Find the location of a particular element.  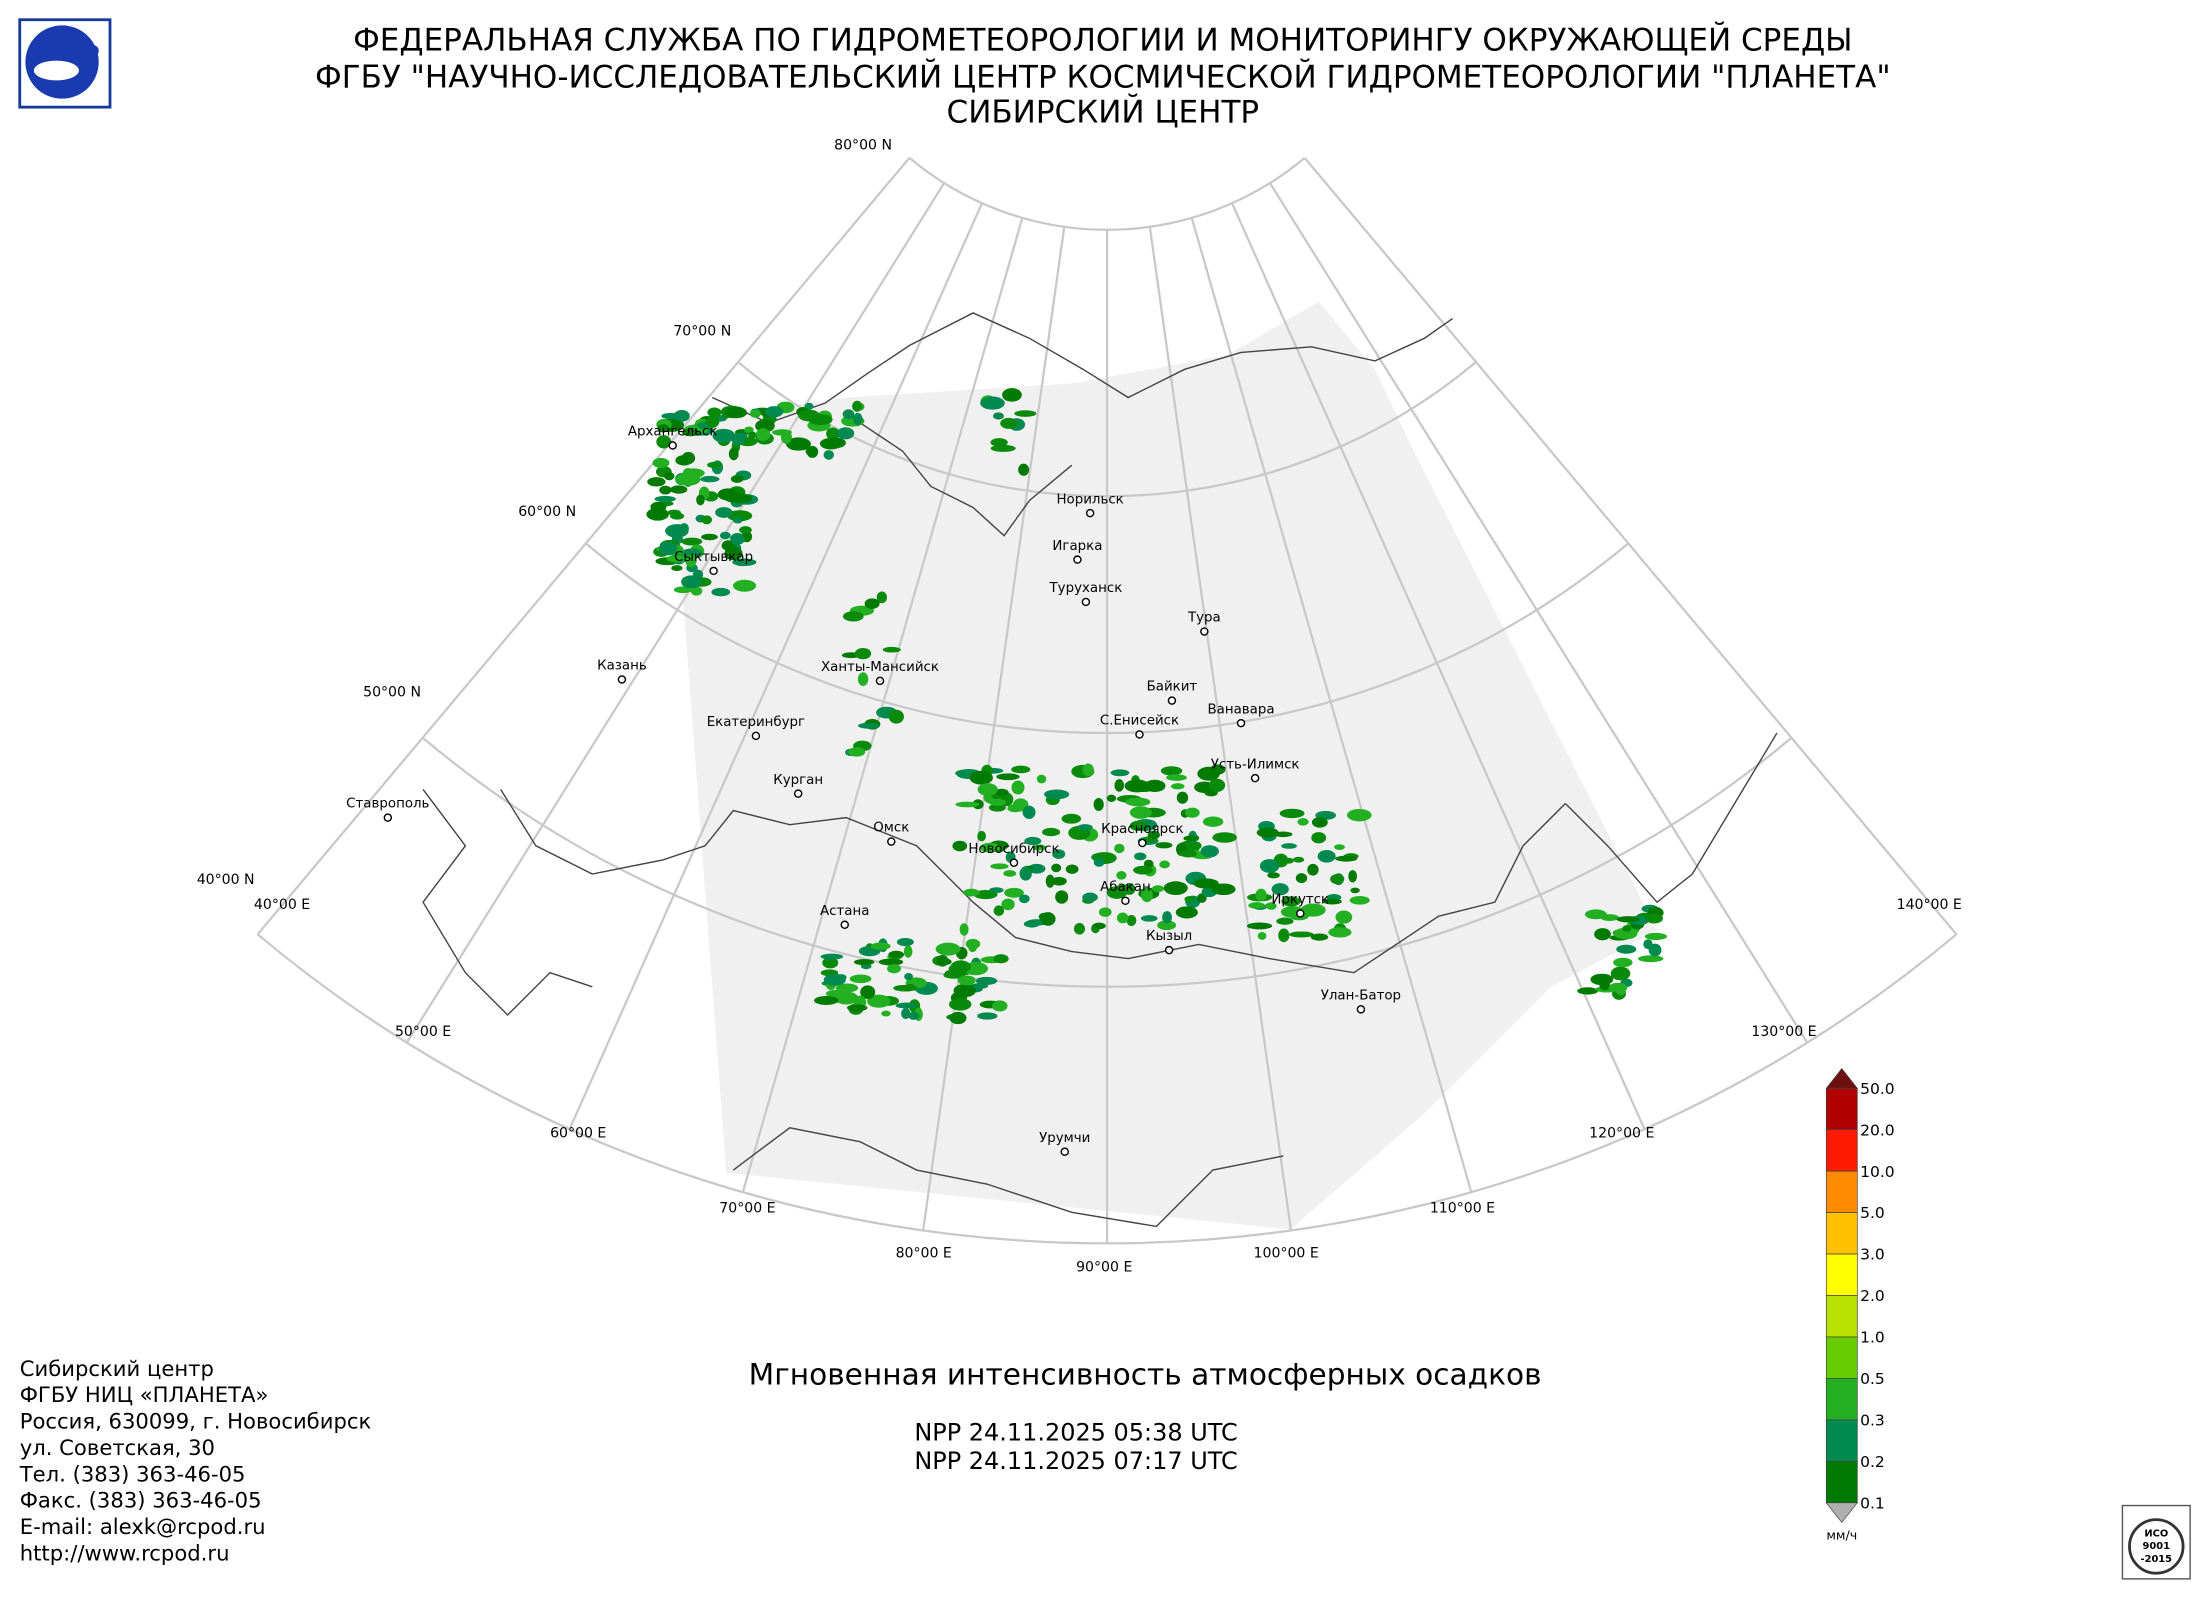

parallel-label: 80°00 N is located at coordinates (863, 145).